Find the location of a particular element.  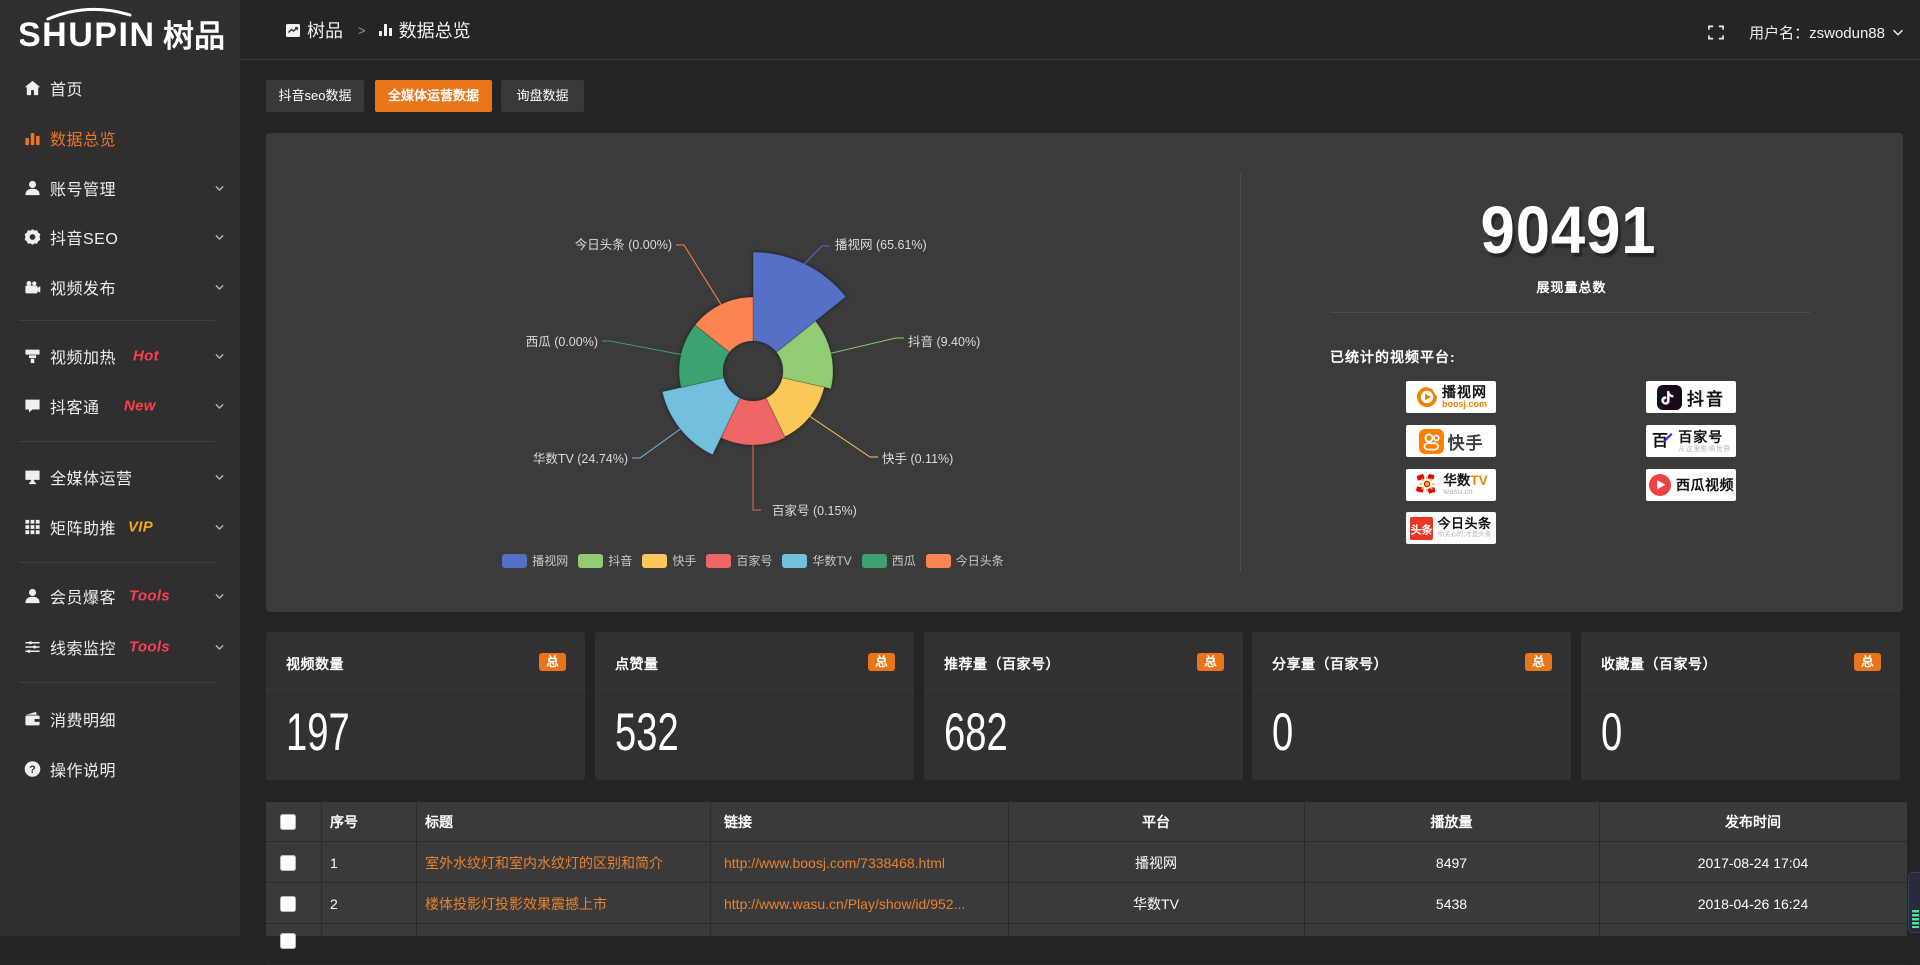

svg-text: 百 is located at coordinates (1660, 441).